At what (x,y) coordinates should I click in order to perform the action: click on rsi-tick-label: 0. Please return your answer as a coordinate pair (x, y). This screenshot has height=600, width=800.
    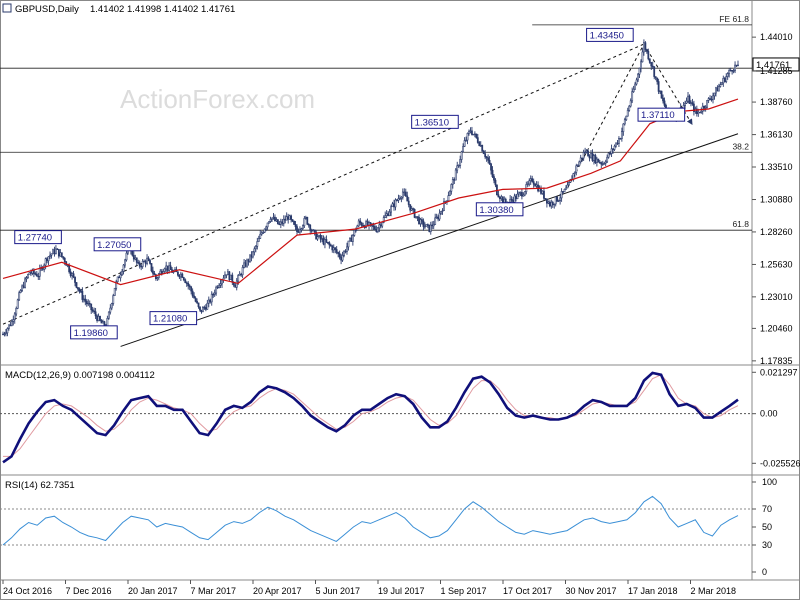
    Looking at the image, I should click on (764, 572).